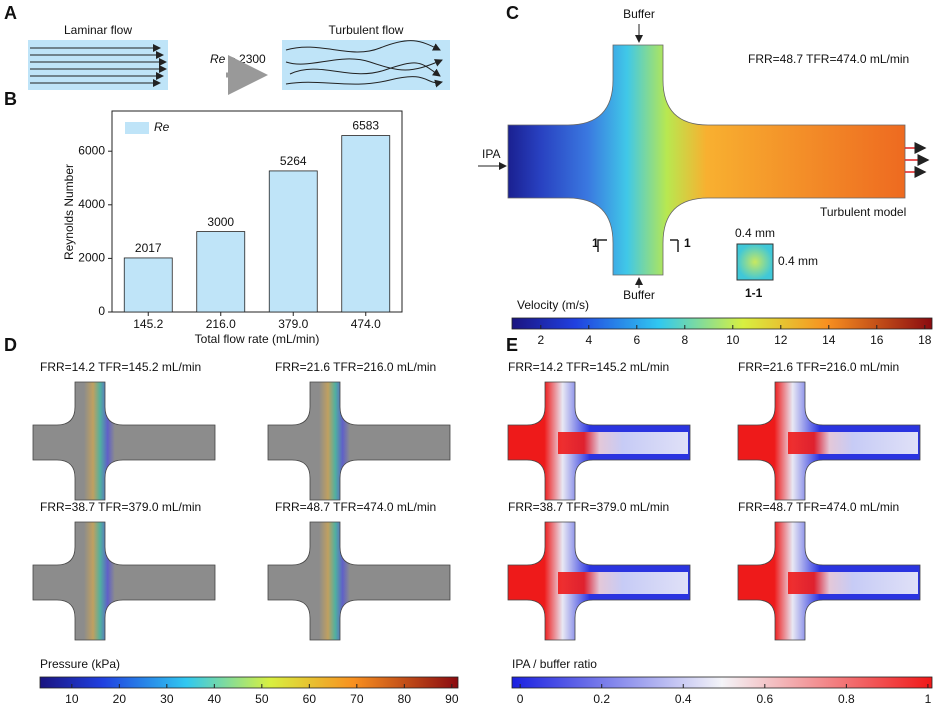 The height and width of the screenshot is (704, 941). What do you see at coordinates (98, 65) in the screenshot?
I see `laminar-lines` at bounding box center [98, 65].